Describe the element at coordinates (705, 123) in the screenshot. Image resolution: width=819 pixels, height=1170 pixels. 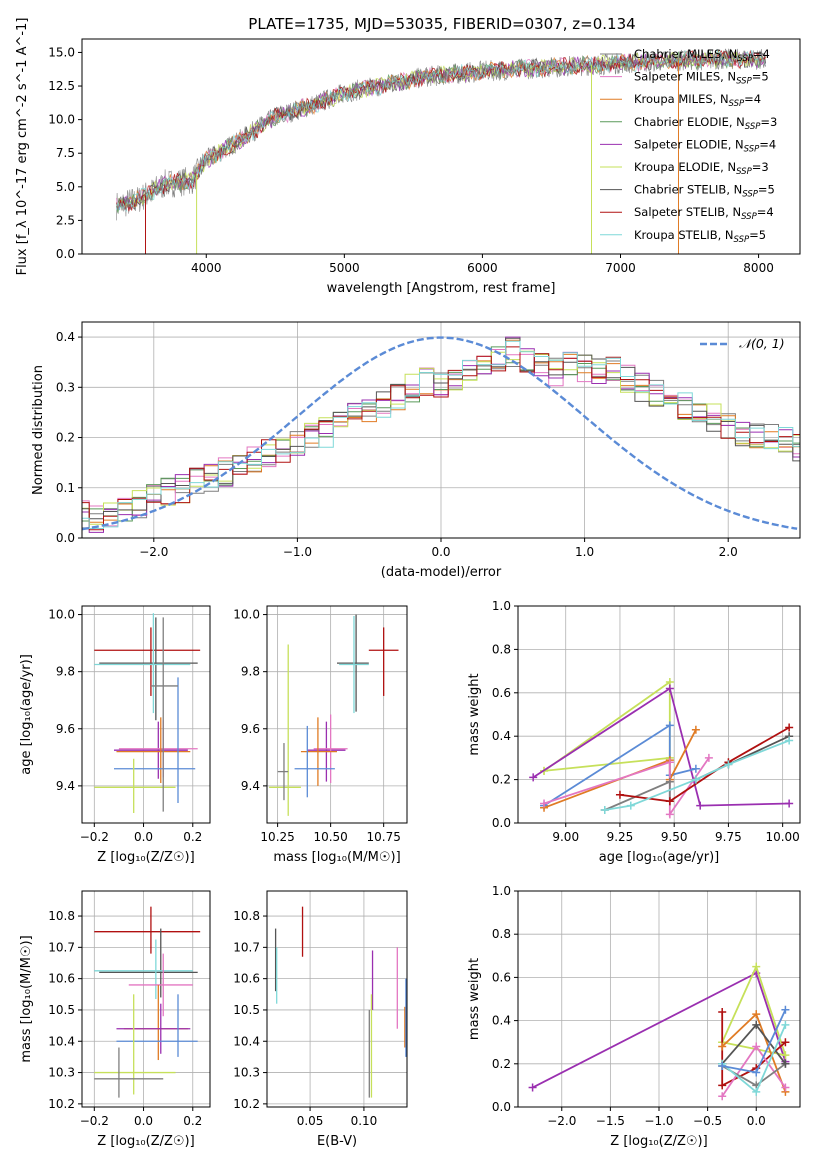
I see `legend-label: Chabrier ELODIE, NSSP=3` at that location.